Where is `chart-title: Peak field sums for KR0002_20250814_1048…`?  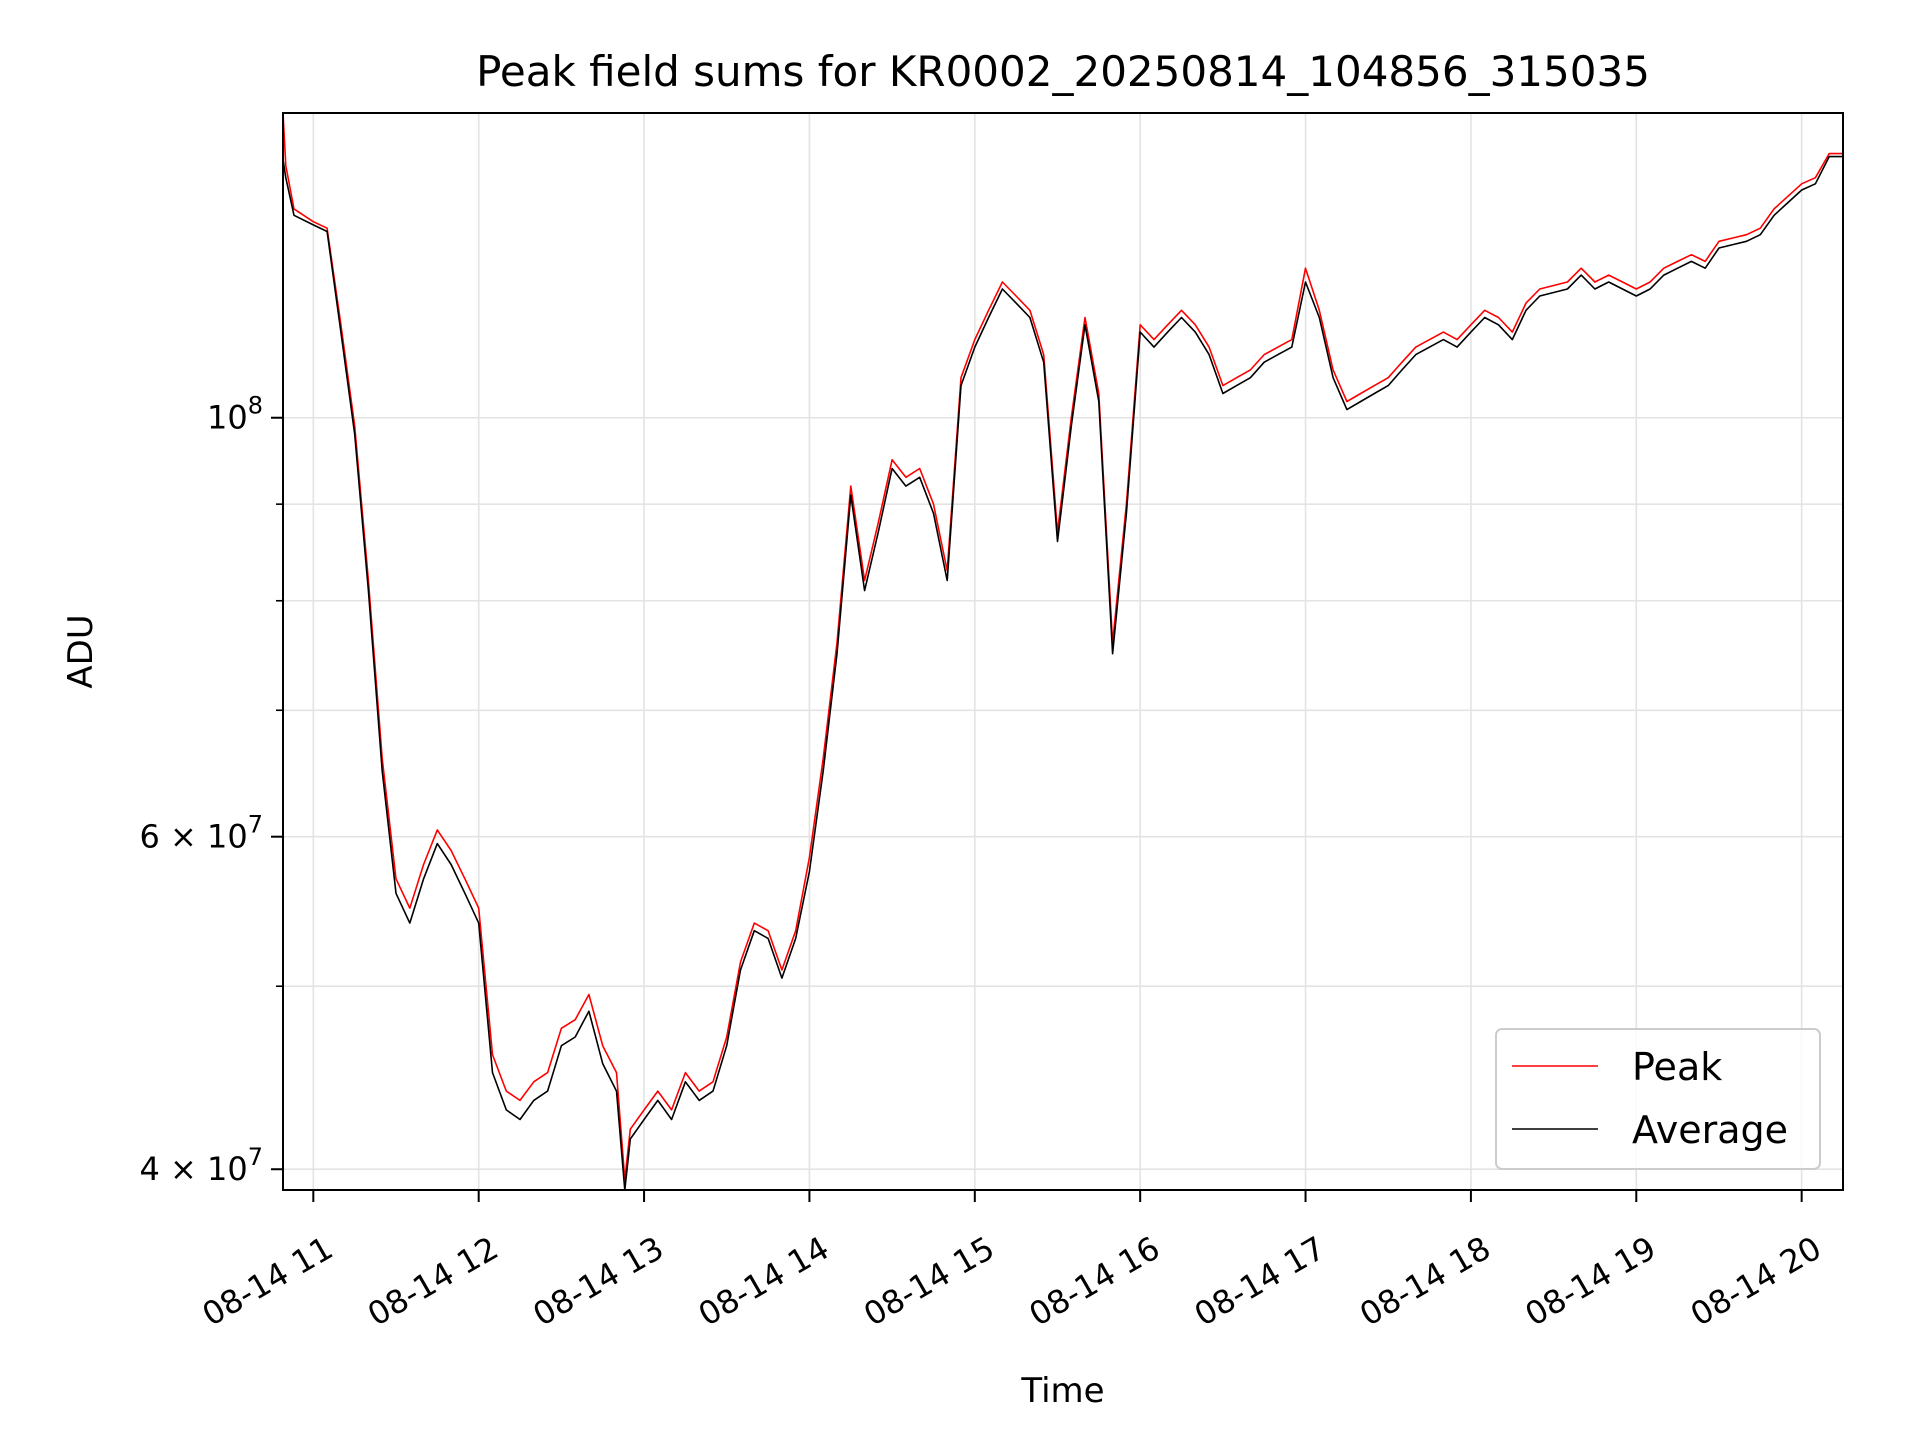 chart-title: Peak field sums for KR0002_20250814_1048… is located at coordinates (1063, 71).